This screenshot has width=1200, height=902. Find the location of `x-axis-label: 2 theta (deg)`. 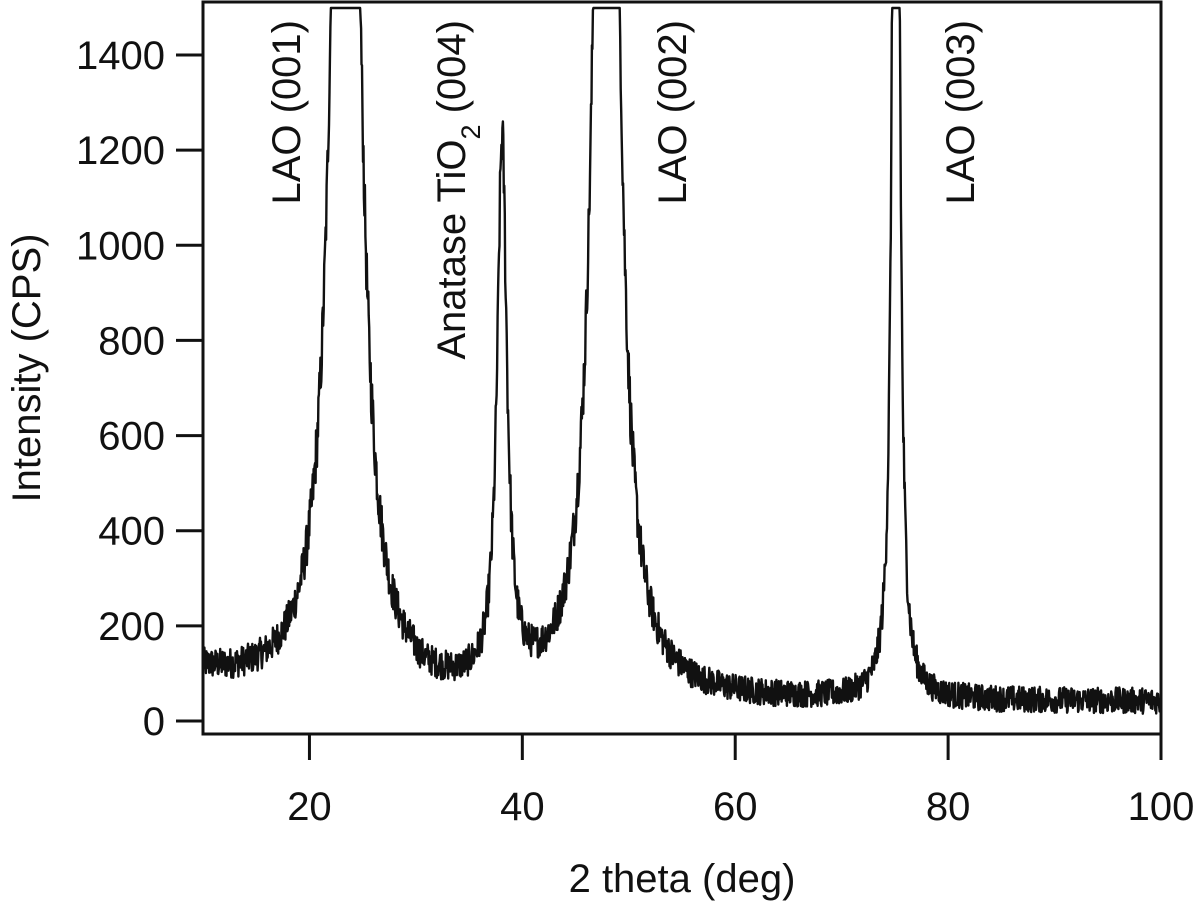

x-axis-label: 2 theta (deg) is located at coordinates (682, 879).